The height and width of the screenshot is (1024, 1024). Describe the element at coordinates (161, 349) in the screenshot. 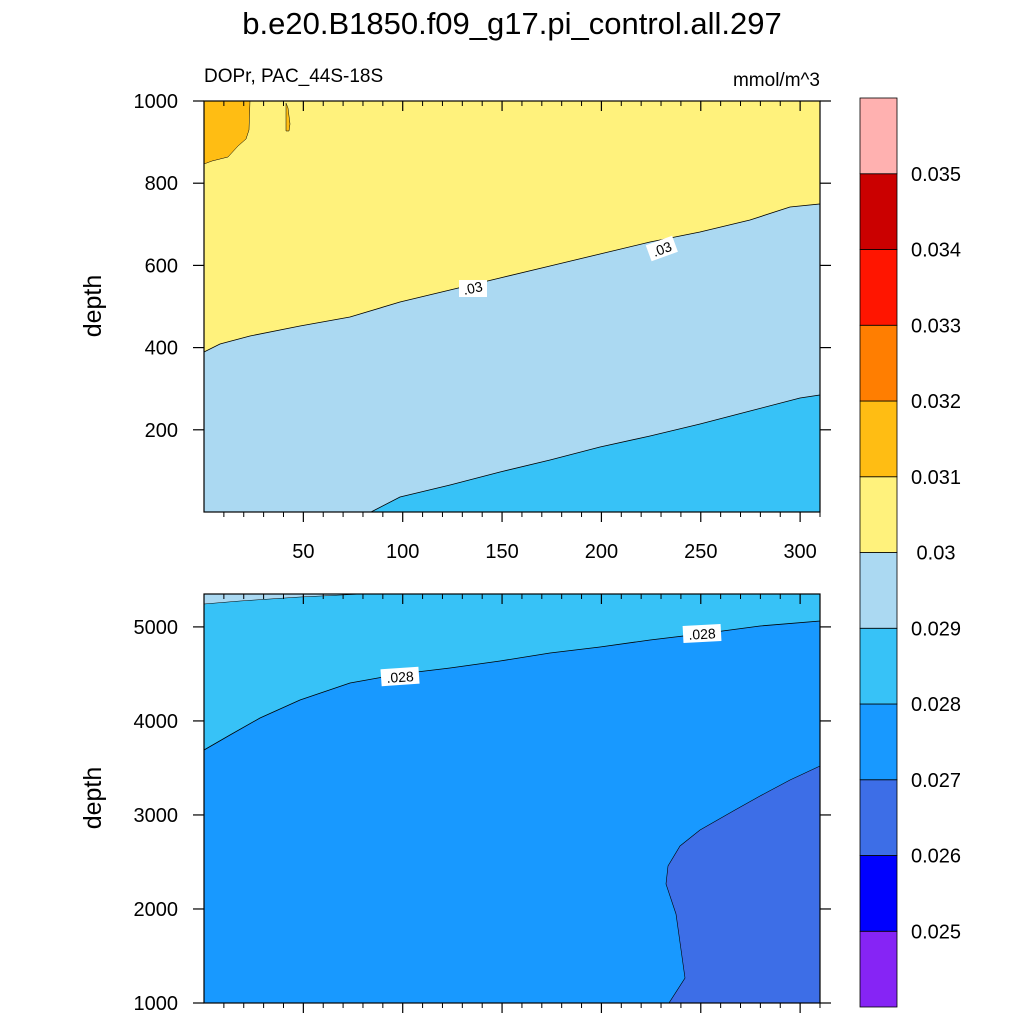

I see `y-tick-label: 400` at that location.